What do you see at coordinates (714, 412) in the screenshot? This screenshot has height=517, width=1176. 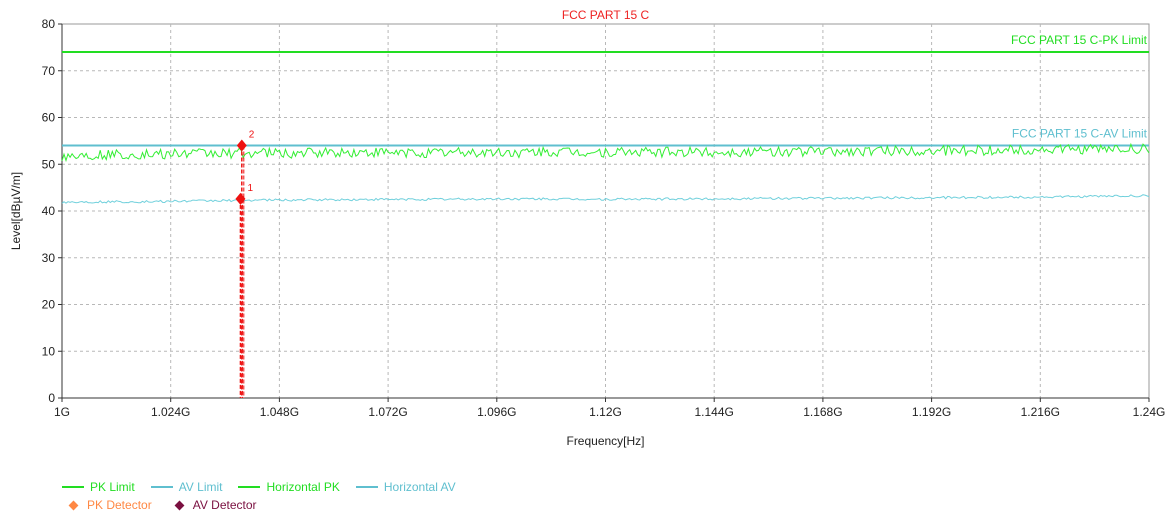 I see `x-tick-label: 1.144G` at bounding box center [714, 412].